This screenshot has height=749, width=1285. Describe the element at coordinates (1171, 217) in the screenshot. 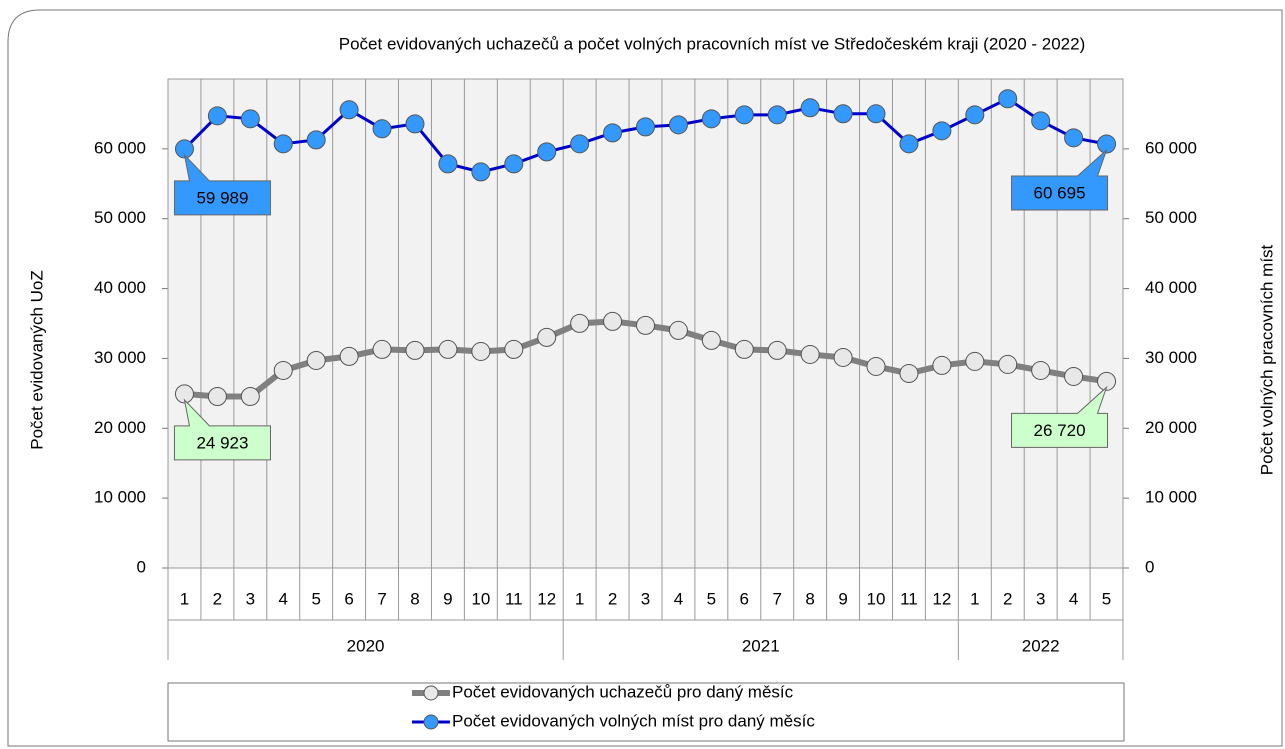

I see `y2-tick-label: 50 000` at that location.